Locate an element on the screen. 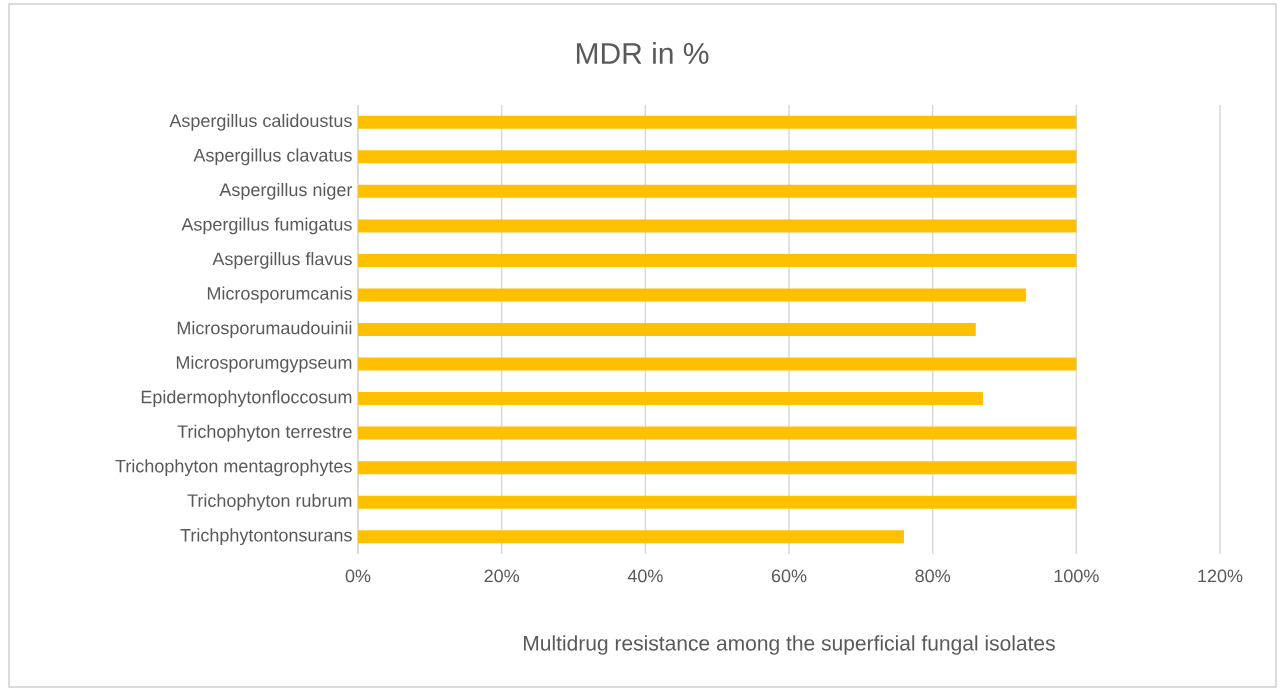  y-tick-label: Aspergillus calidoustus is located at coordinates (260, 122).